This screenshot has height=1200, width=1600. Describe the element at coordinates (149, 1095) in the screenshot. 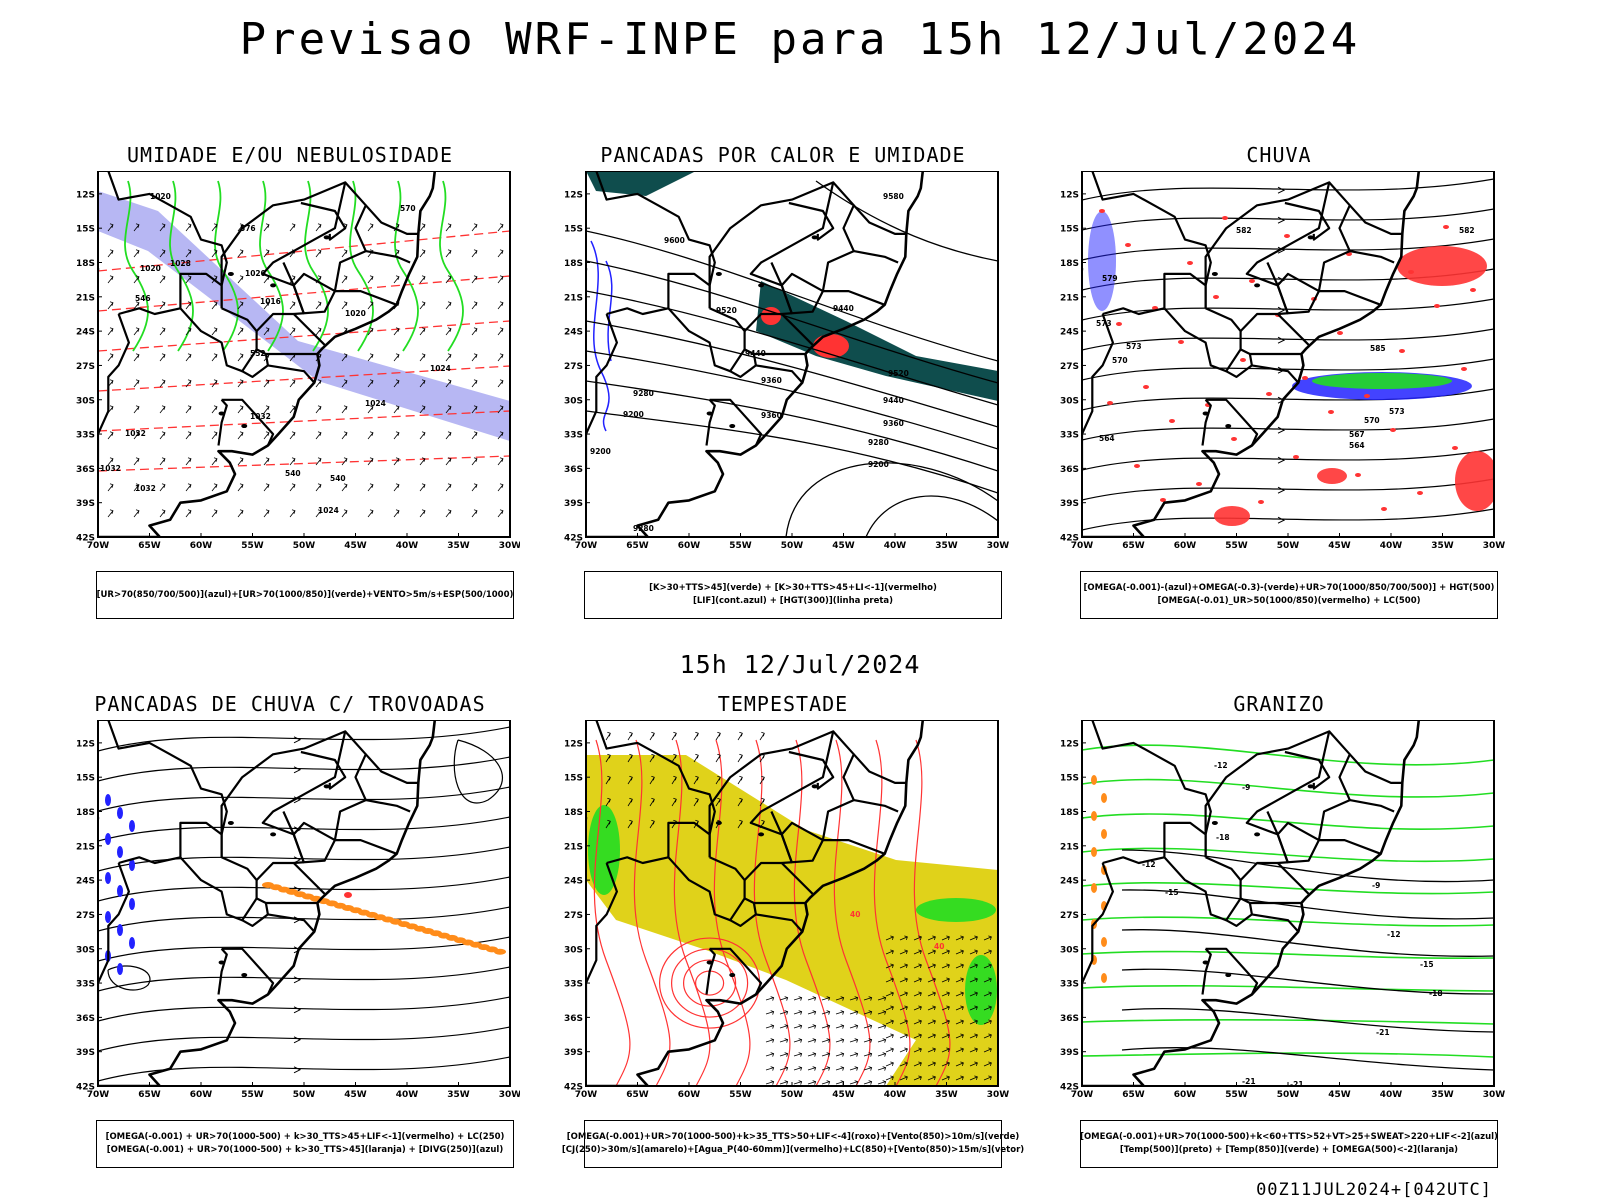

I see `lon-label: 65W` at that location.